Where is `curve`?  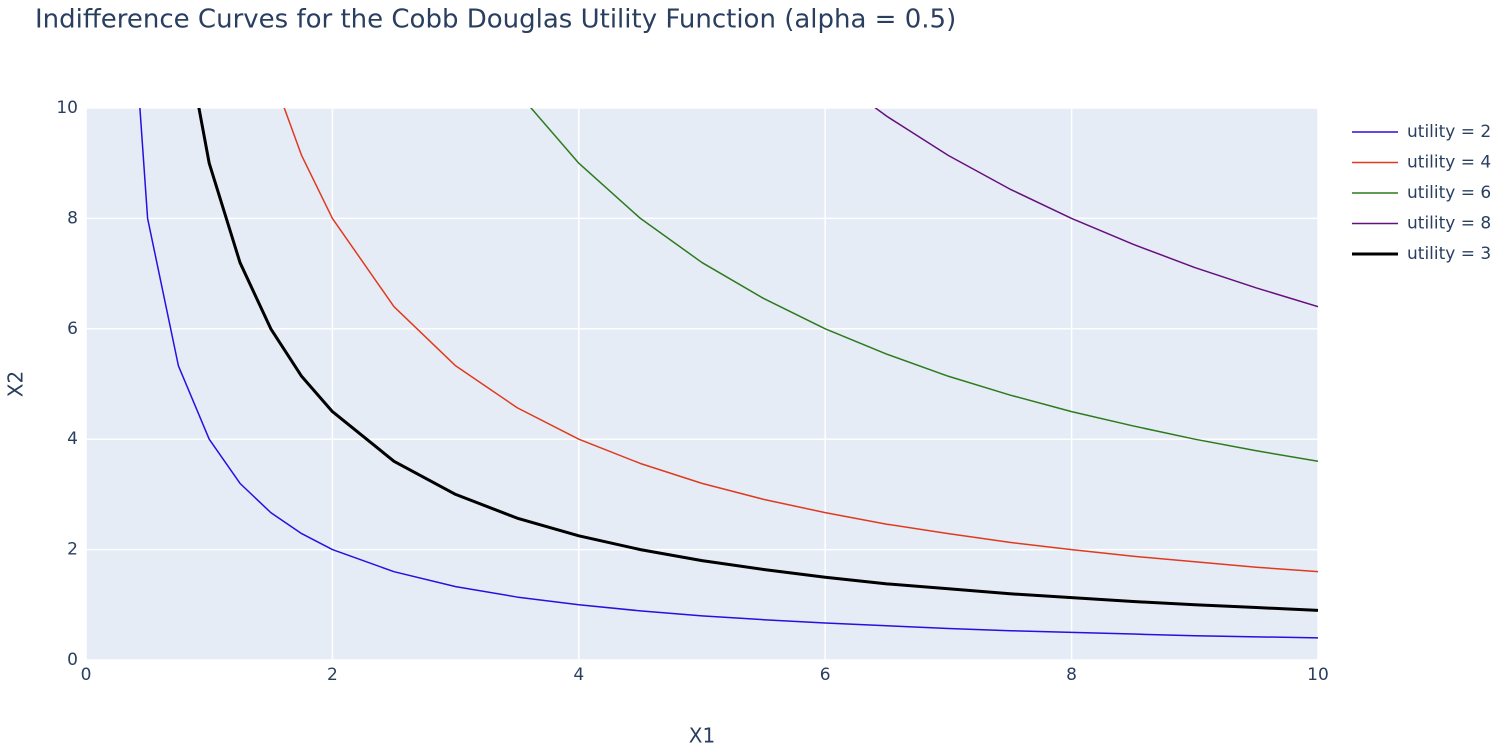
curve is located at coordinates (1096, 208).